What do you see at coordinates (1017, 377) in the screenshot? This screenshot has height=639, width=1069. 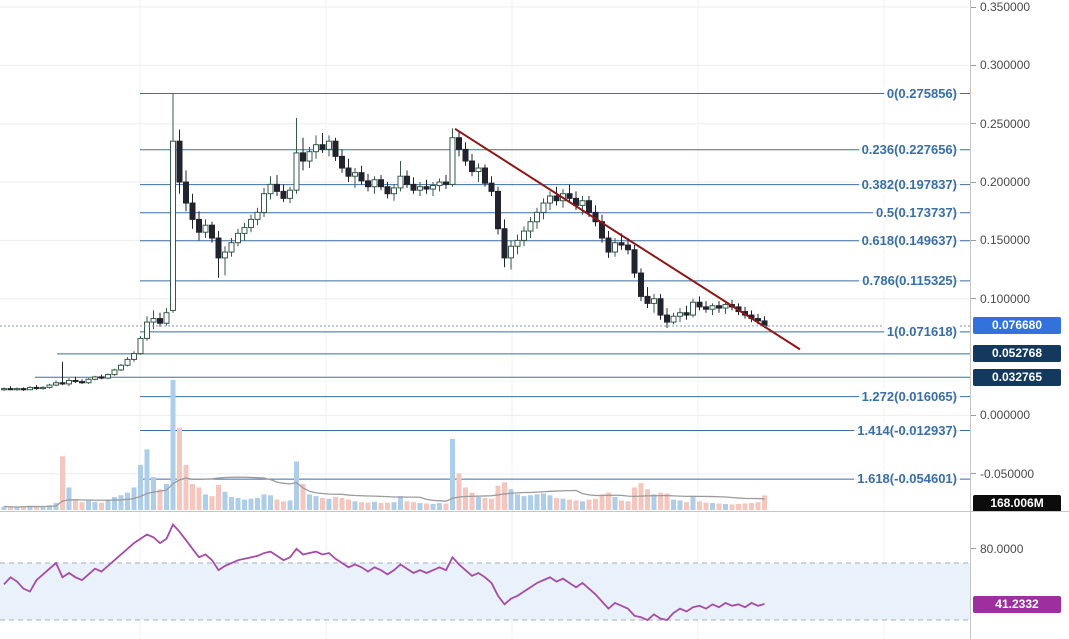 I see `price-level-badge: 0.032765` at bounding box center [1017, 377].